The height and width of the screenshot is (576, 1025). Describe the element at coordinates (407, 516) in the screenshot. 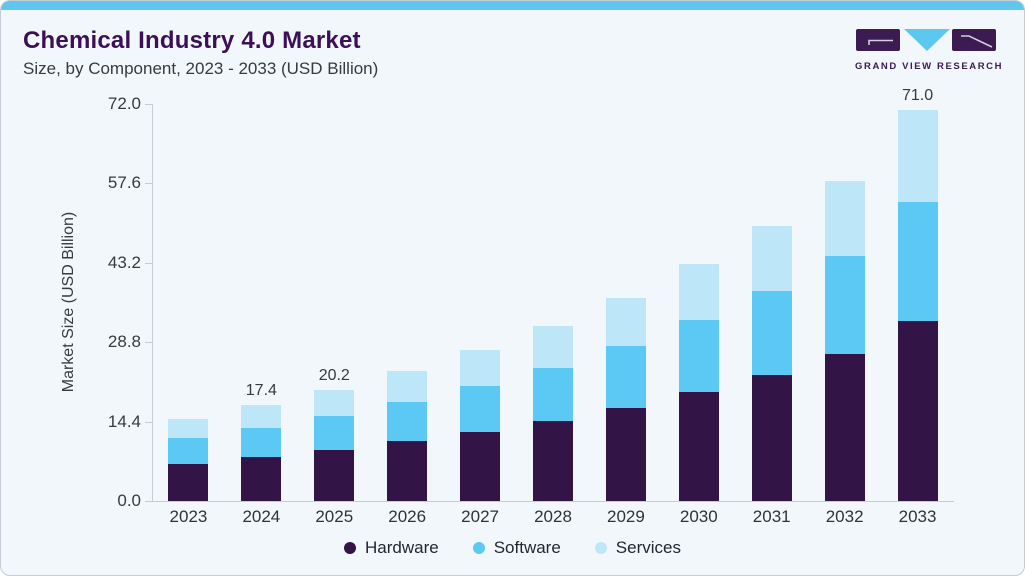

I see `x-tick-label-2026: 2026` at that location.